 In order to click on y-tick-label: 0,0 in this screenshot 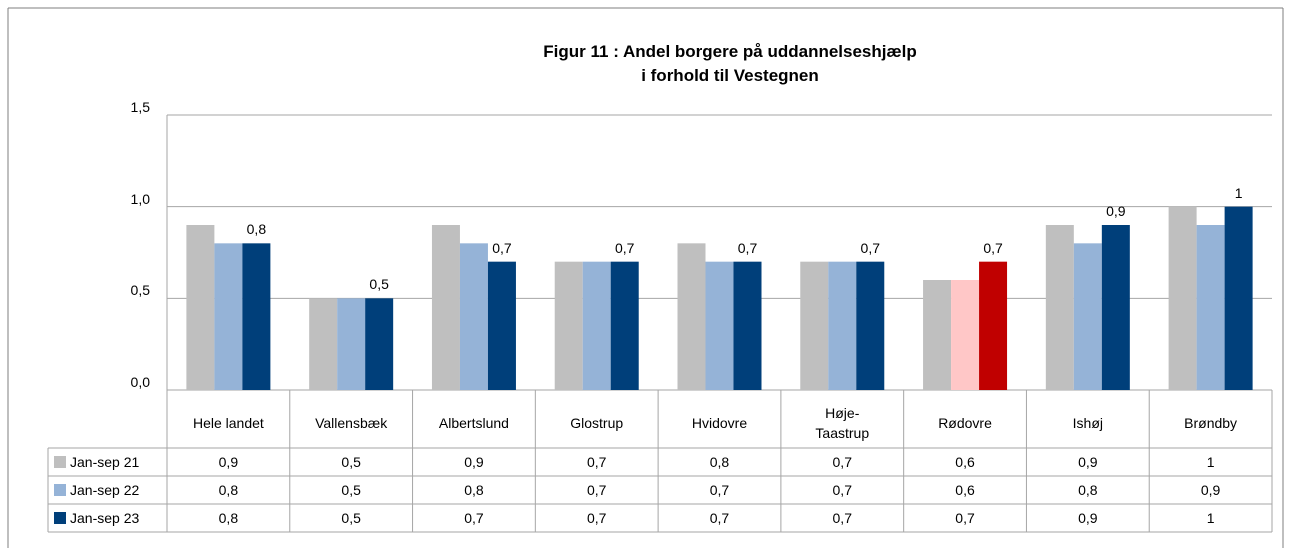, I will do `click(140, 382)`.